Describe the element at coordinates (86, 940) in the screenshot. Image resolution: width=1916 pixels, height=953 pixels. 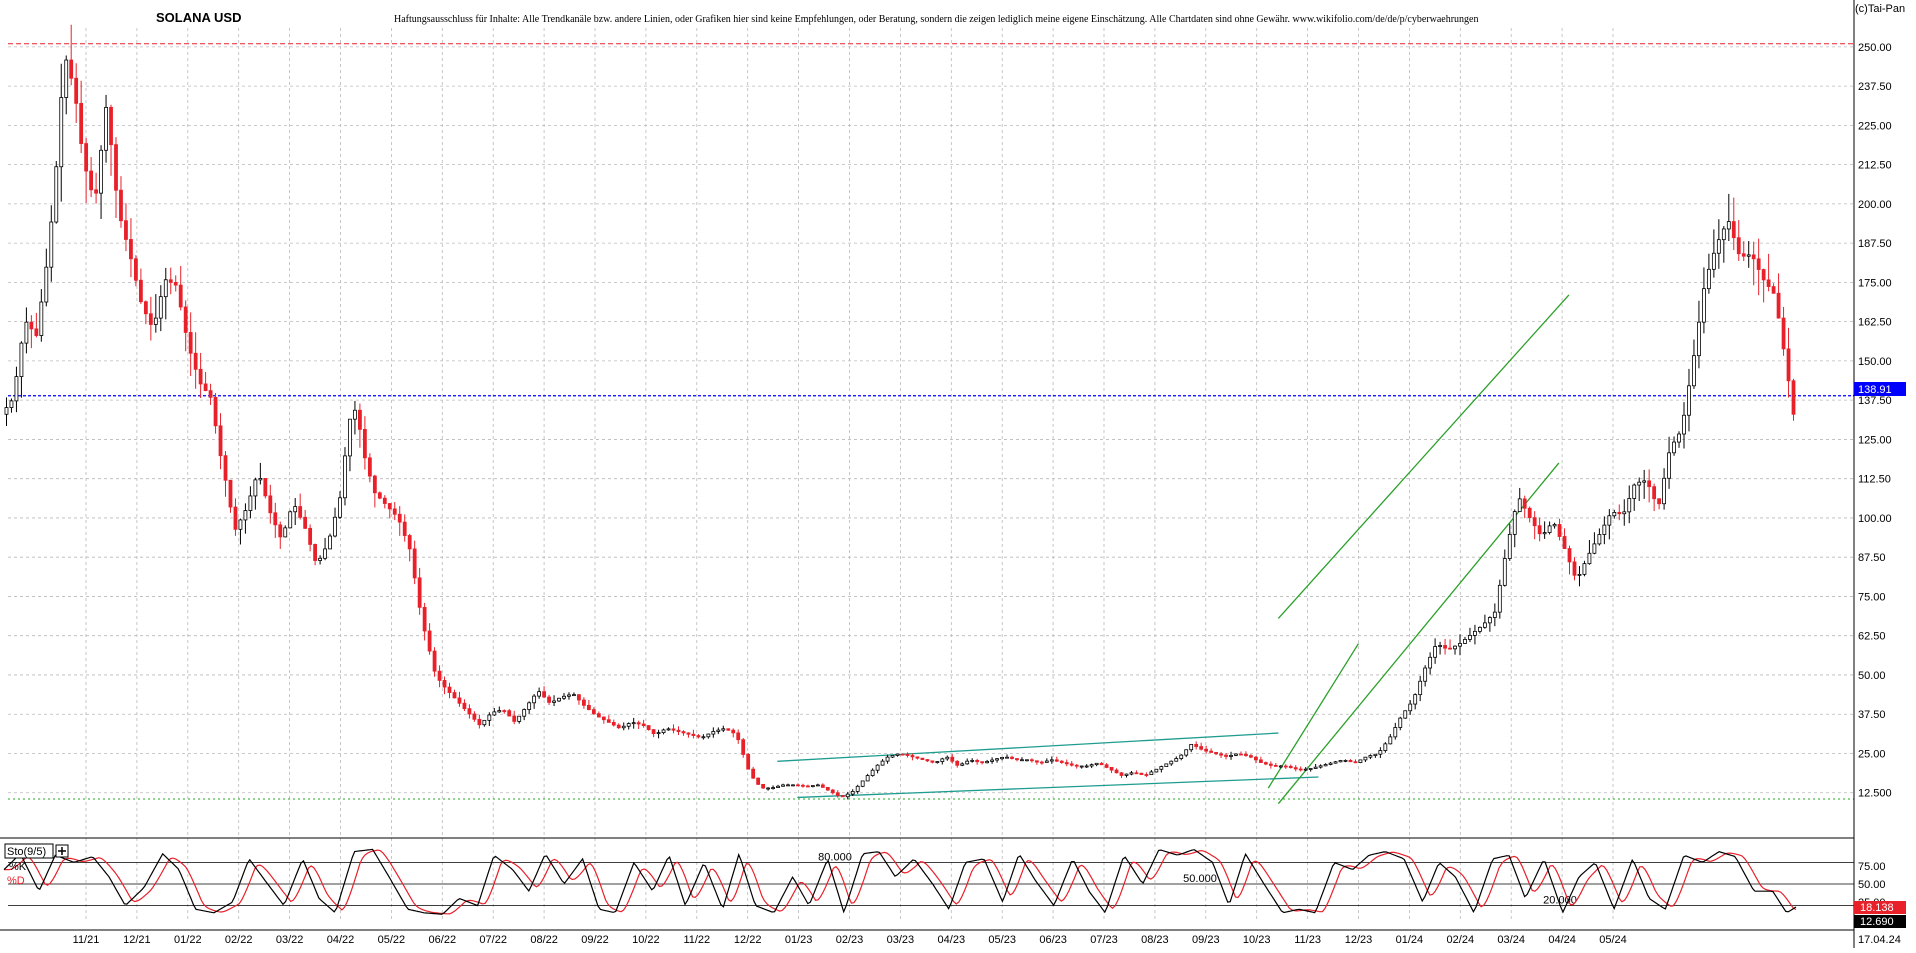
I see `x-tick-label: 11/21` at that location.